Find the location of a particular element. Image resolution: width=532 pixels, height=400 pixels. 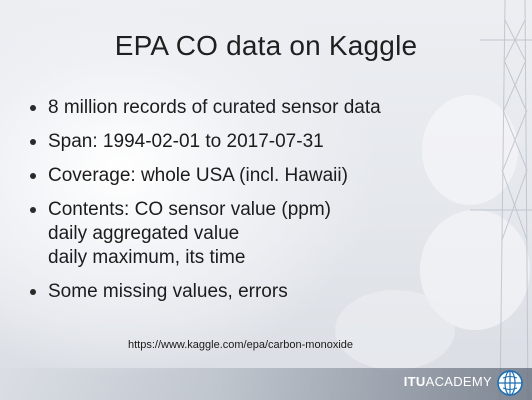

bullet-text: Span: 1994-02-01 to 2017-07-31 is located at coordinates (186, 141).